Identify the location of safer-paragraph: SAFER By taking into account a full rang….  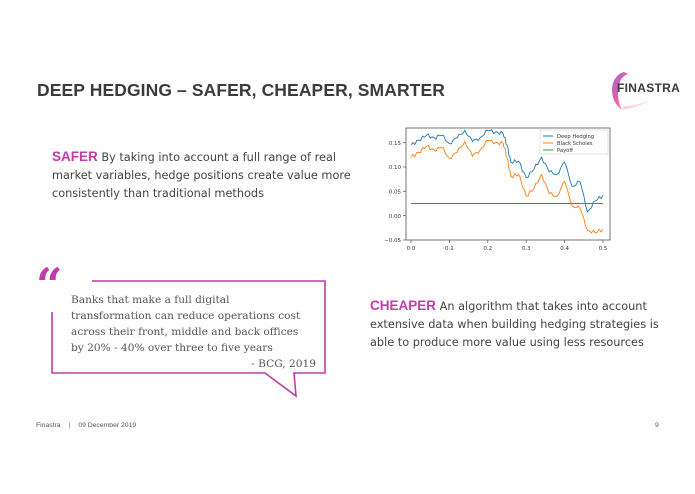
(202, 175).